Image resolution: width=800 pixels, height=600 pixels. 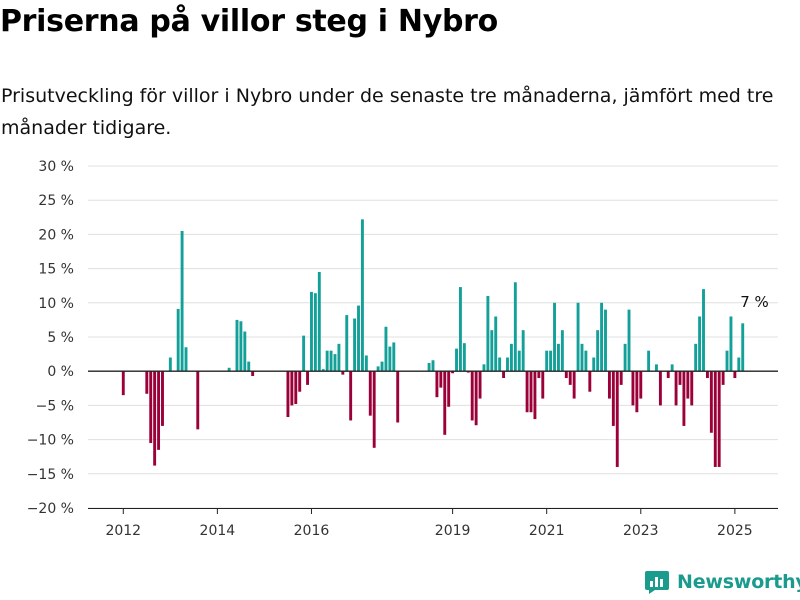 What do you see at coordinates (56, 201) in the screenshot?
I see `y-tick-label: 25 %` at bounding box center [56, 201].